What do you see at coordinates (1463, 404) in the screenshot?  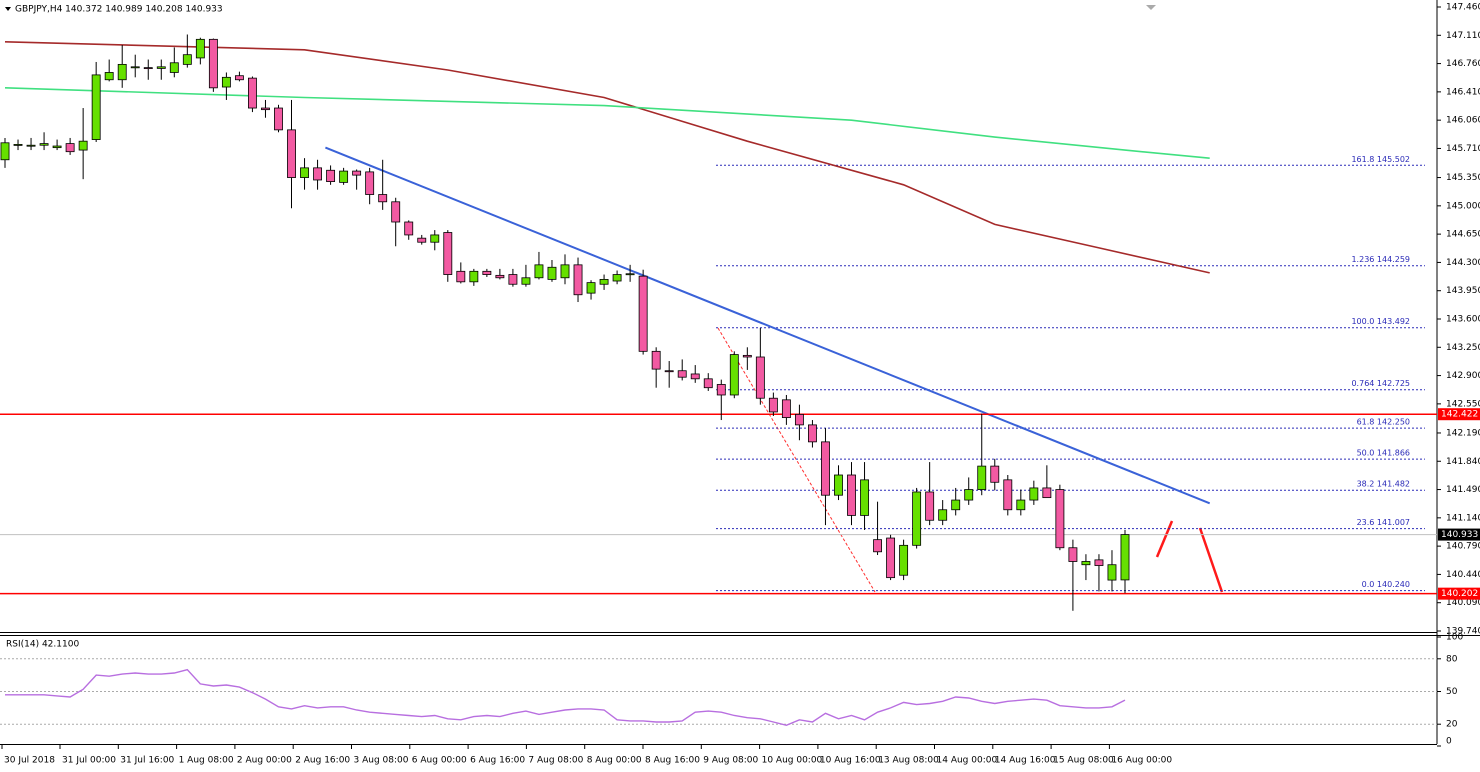 I see `y-tick-label: 142.550` at bounding box center [1463, 404].